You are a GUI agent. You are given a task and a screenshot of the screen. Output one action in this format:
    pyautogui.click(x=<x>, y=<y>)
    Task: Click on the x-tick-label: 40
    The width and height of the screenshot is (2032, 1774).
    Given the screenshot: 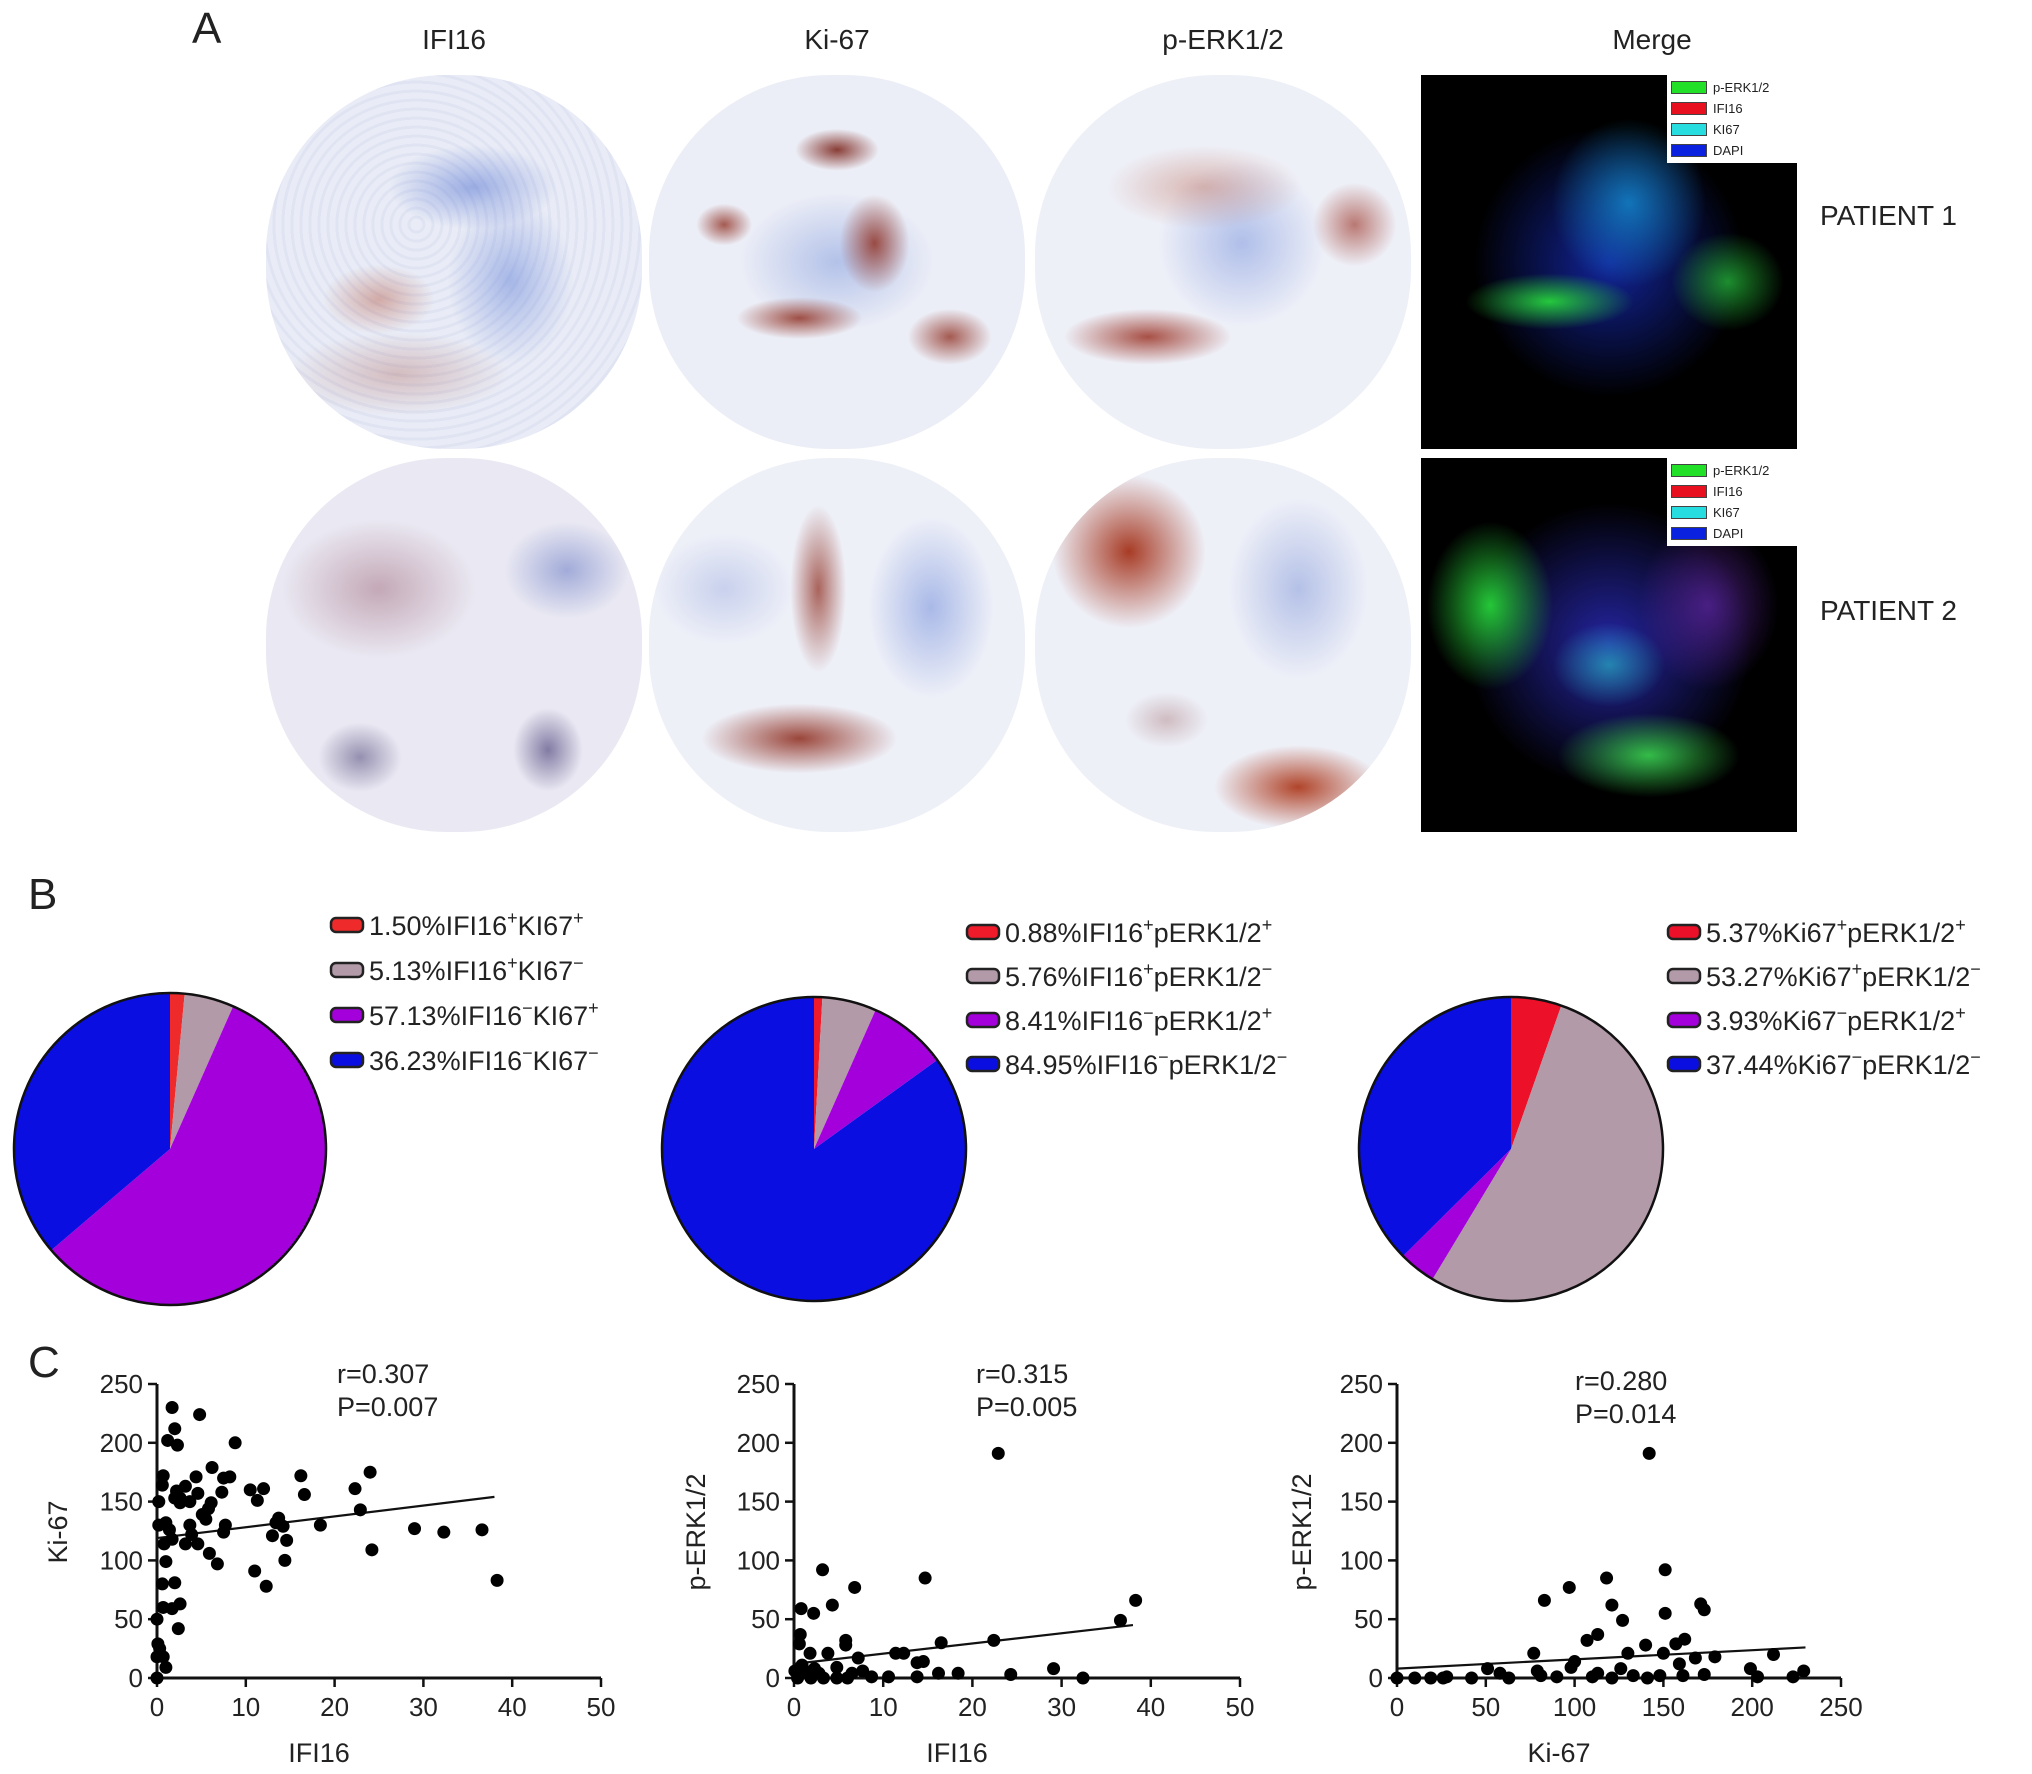 What is the action you would take?
    pyautogui.click(x=512, y=1707)
    